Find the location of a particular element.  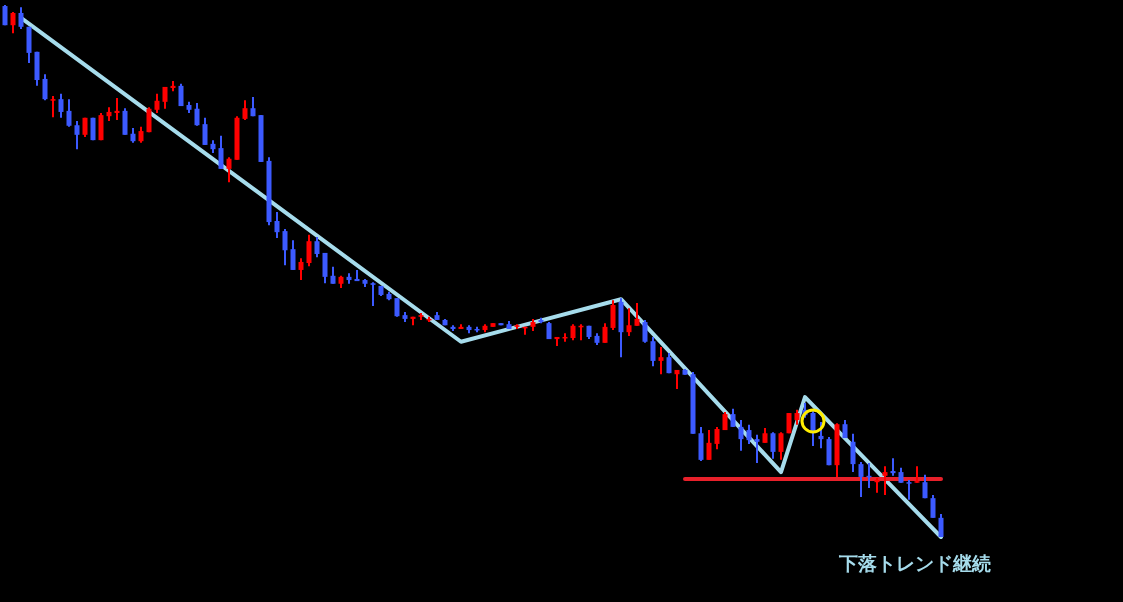

annotation: 下落トレンド継続 is located at coordinates (915, 563).